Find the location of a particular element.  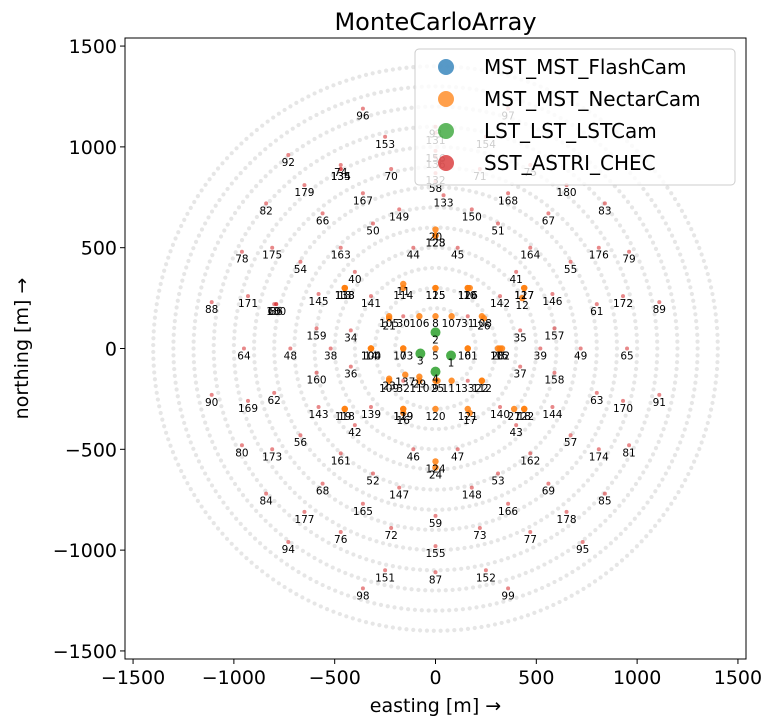

telescope-label-44: 44 is located at coordinates (414, 256).